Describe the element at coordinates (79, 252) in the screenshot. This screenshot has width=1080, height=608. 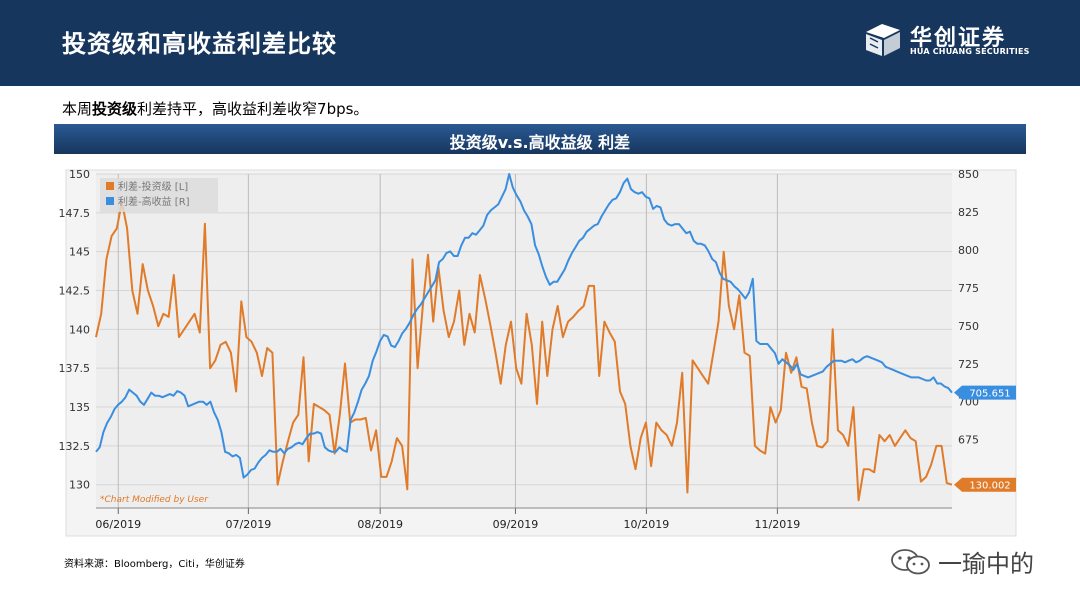
I see `left-axis-tick-label: 145` at that location.